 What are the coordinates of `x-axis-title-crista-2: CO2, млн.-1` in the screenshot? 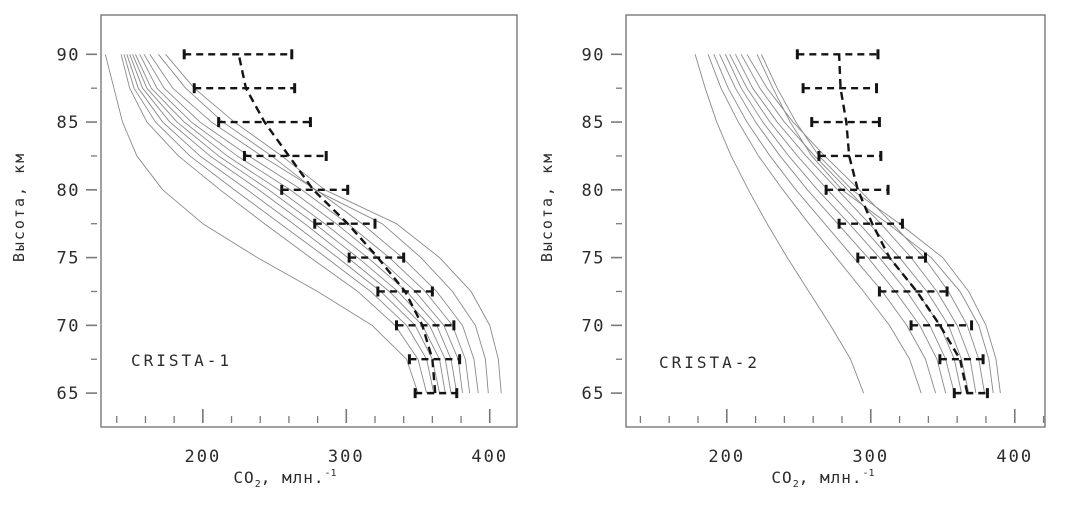 It's located at (823, 479).